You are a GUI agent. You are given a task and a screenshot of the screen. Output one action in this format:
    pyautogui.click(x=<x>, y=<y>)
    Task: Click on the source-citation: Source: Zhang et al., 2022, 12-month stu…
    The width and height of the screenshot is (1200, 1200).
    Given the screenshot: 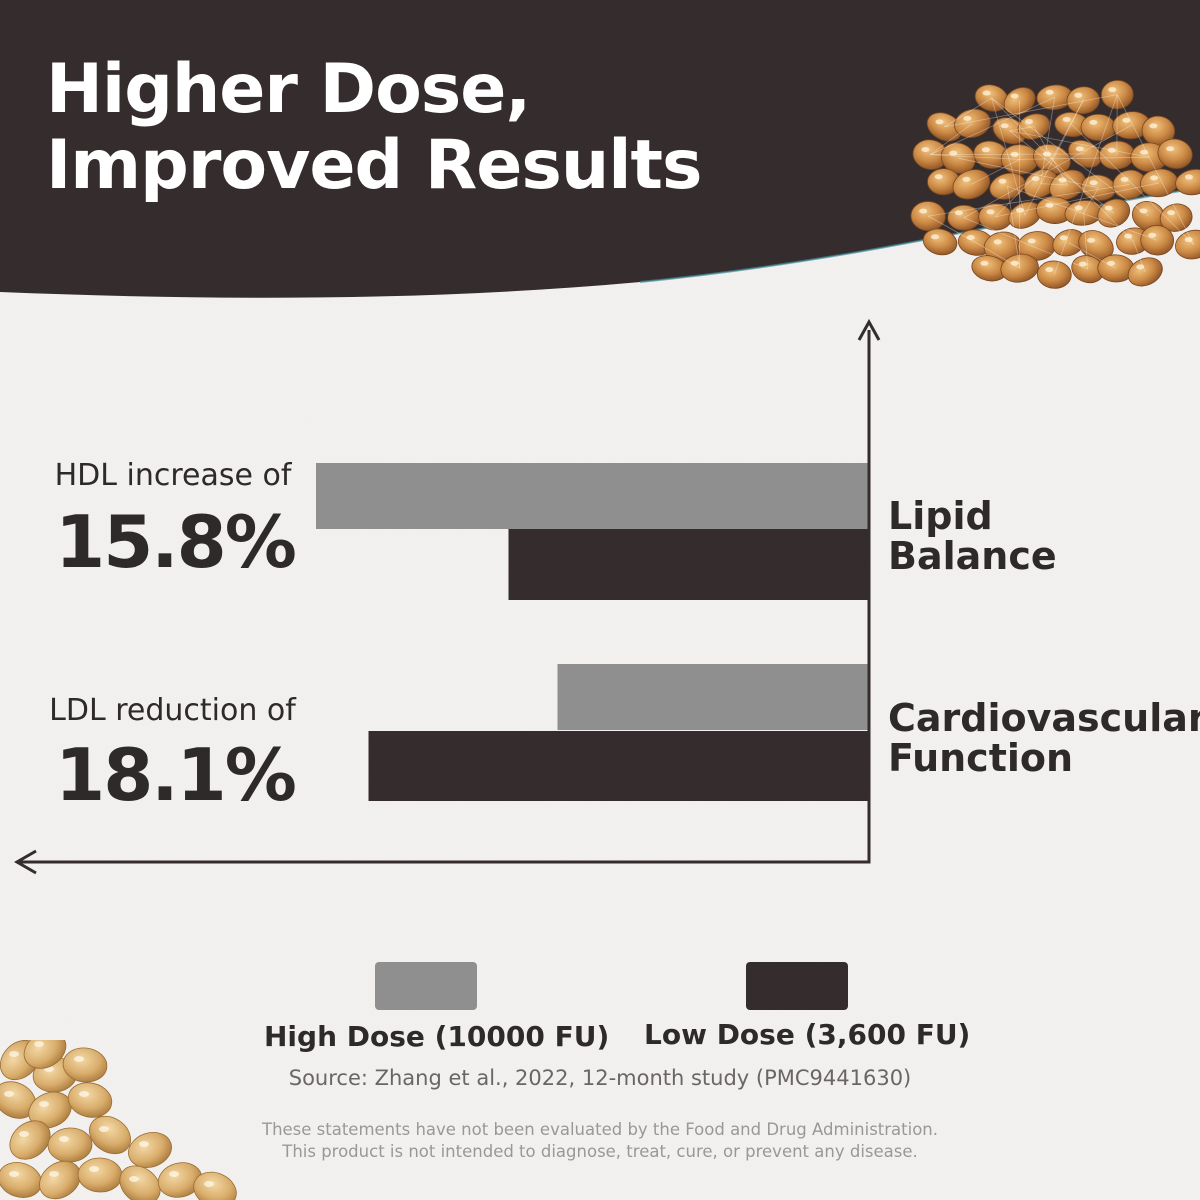 What is the action you would take?
    pyautogui.click(x=600, y=1078)
    